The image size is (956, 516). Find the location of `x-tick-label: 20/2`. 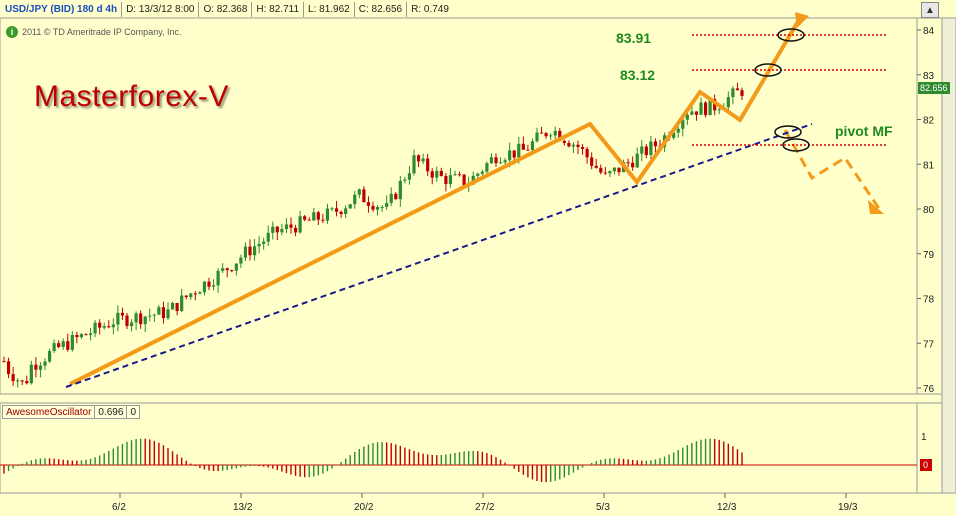

x-tick-label: 20/2 is located at coordinates (364, 507).